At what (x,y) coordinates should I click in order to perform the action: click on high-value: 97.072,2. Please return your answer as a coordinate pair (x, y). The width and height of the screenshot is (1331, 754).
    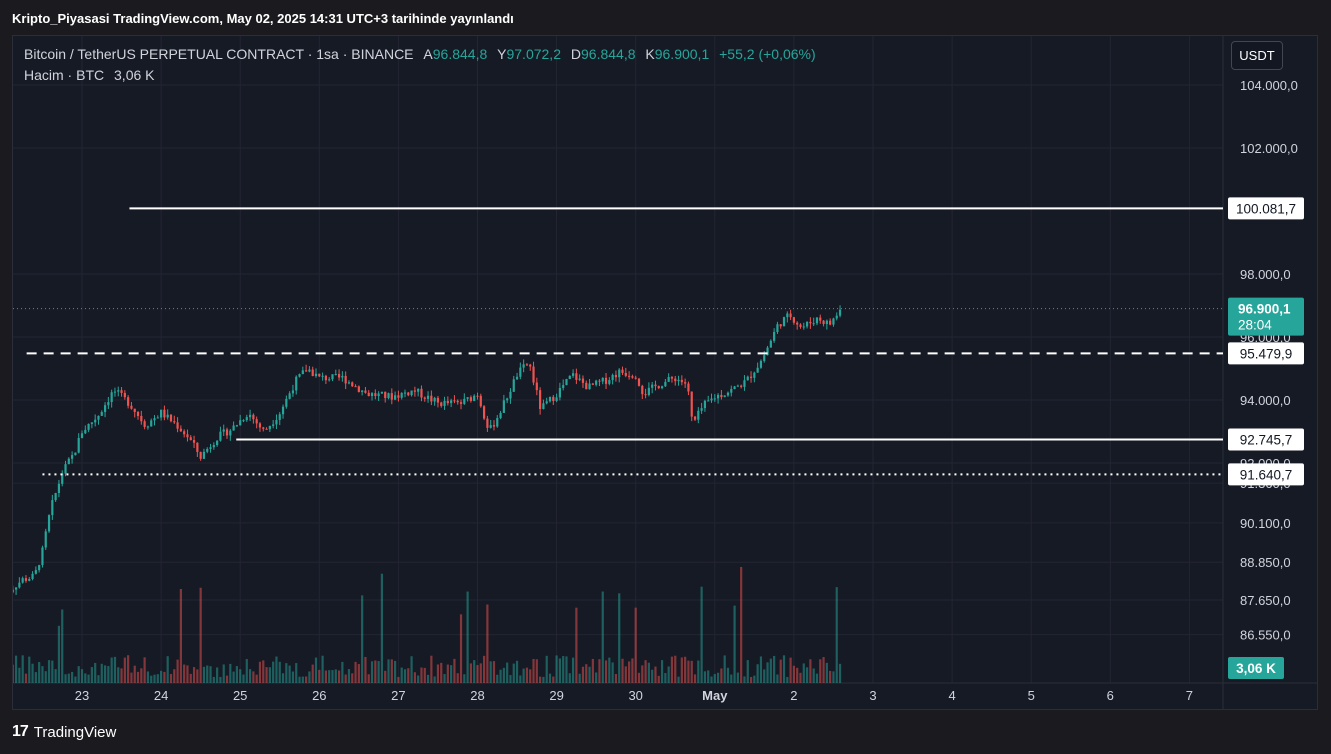
    Looking at the image, I should click on (533, 54).